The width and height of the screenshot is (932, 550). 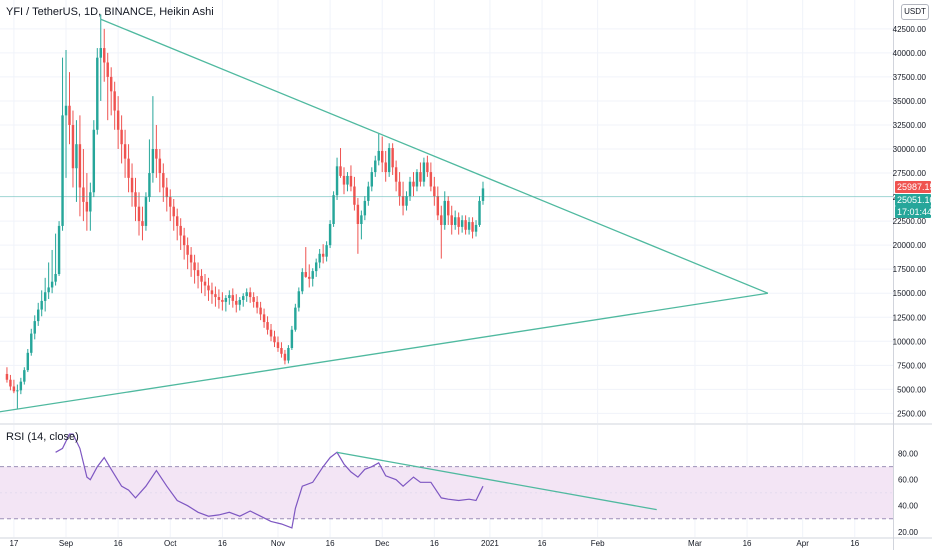 I want to click on time-tick-label: Nov, so click(x=278, y=543).